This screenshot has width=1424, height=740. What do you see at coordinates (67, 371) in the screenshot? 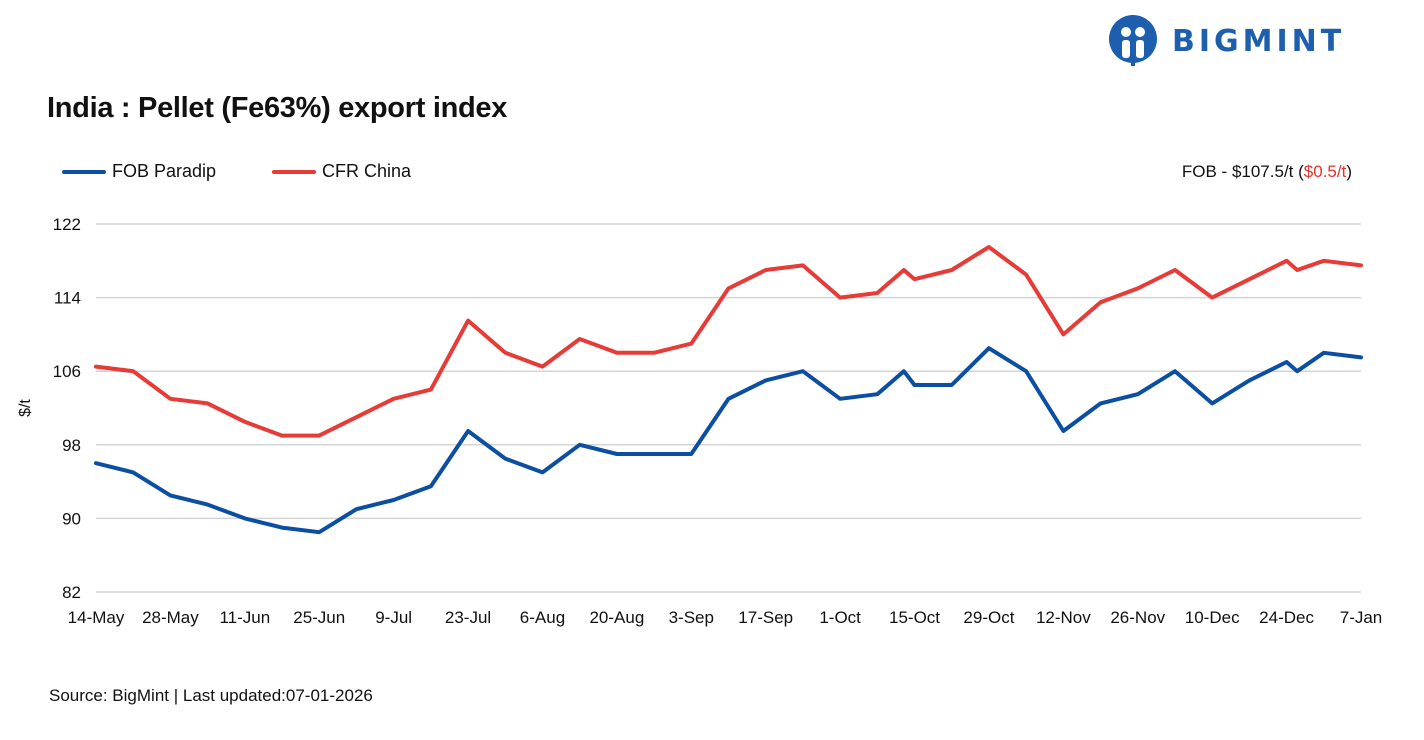
I see `y-tick-label: 106` at bounding box center [67, 371].